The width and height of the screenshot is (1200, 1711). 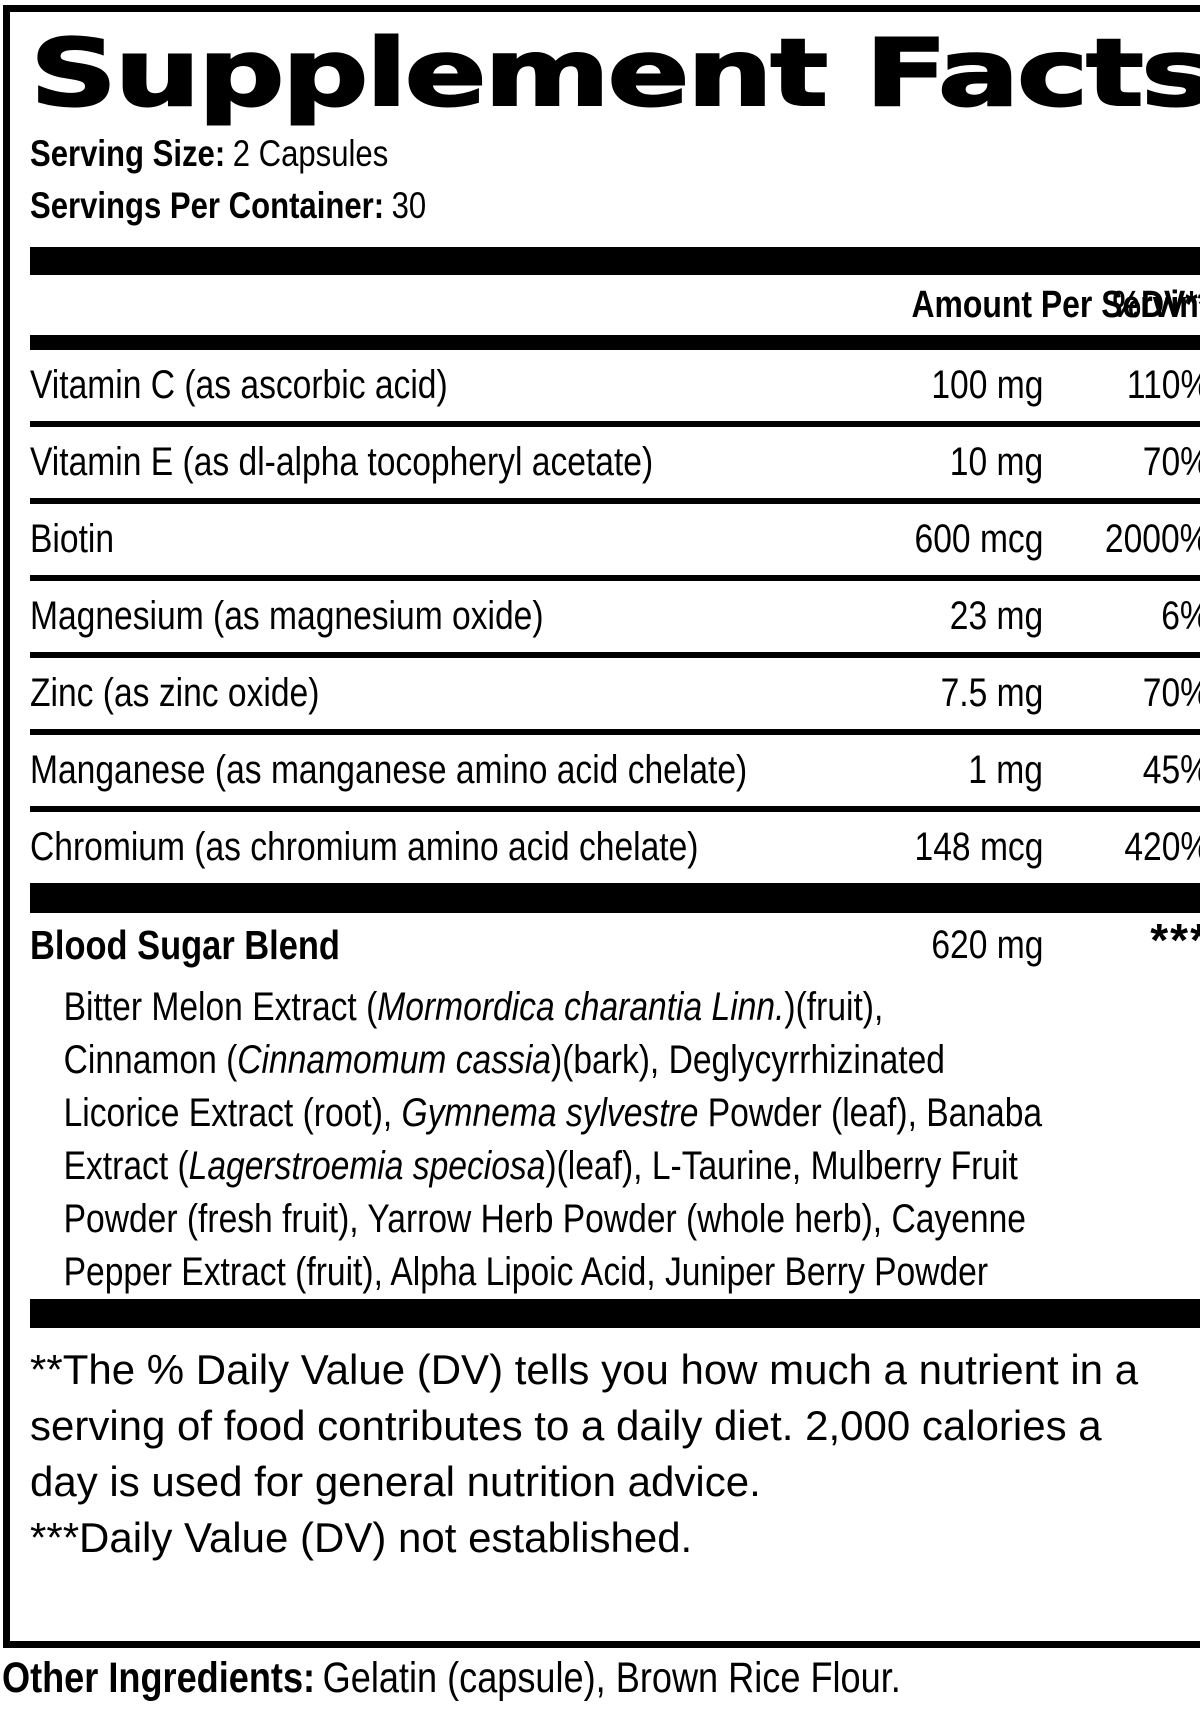 I want to click on nutrient-amount: 100 mg, so click(x=986, y=385).